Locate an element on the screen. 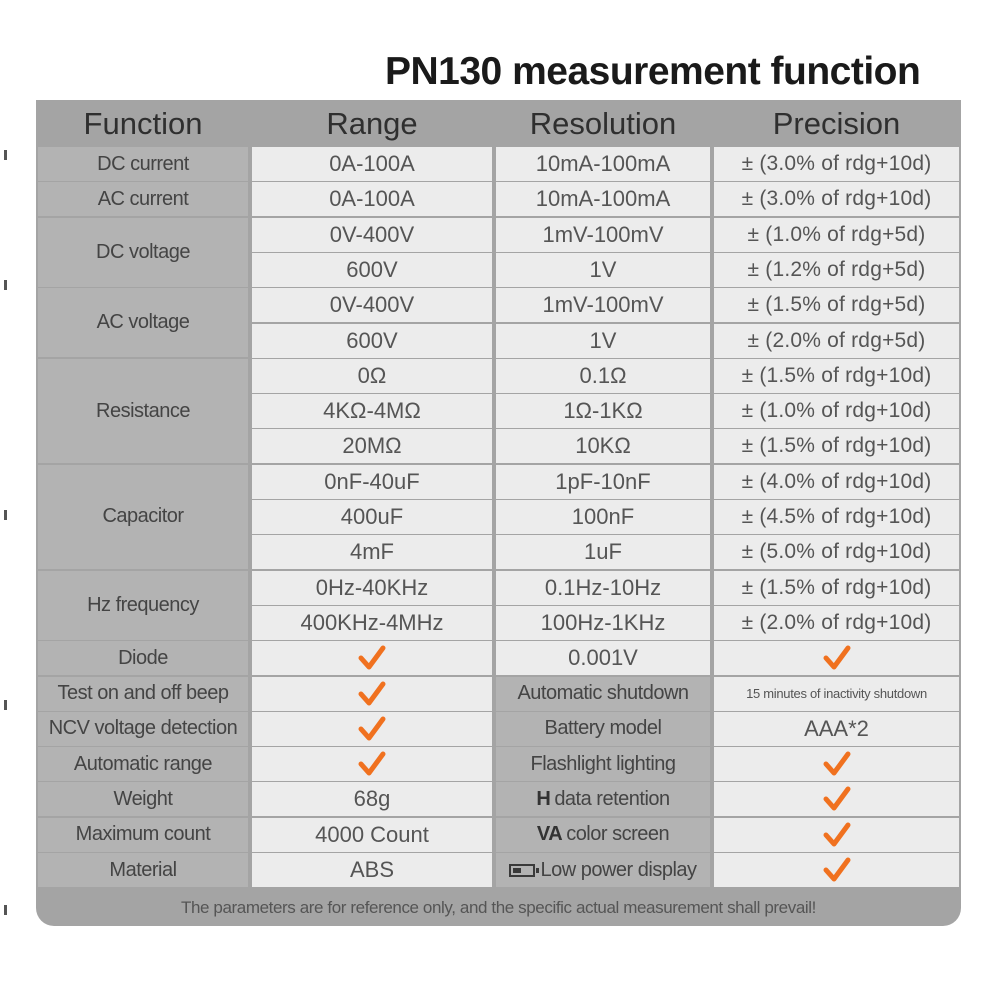 This screenshot has width=1000, height=1000. precision-value: ± (1.2% of rdg+5d) is located at coordinates (836, 269).